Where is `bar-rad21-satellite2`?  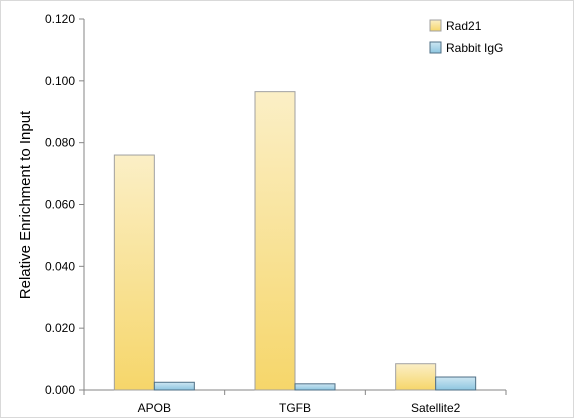
bar-rad21-satellite2 is located at coordinates (416, 377).